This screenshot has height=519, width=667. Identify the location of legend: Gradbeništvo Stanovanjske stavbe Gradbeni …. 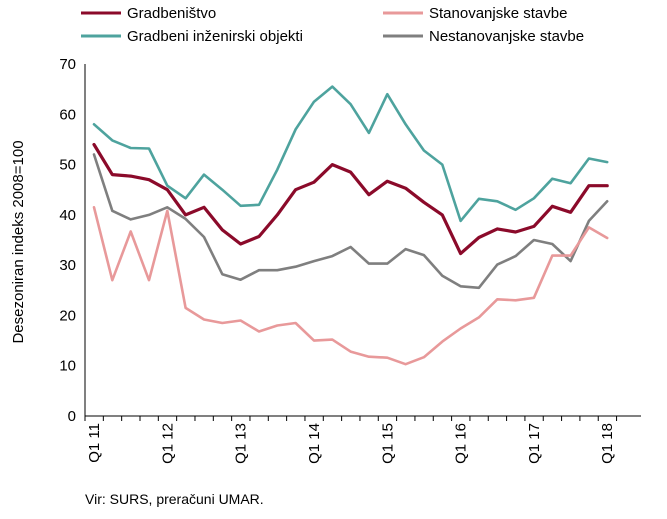
(332, 25).